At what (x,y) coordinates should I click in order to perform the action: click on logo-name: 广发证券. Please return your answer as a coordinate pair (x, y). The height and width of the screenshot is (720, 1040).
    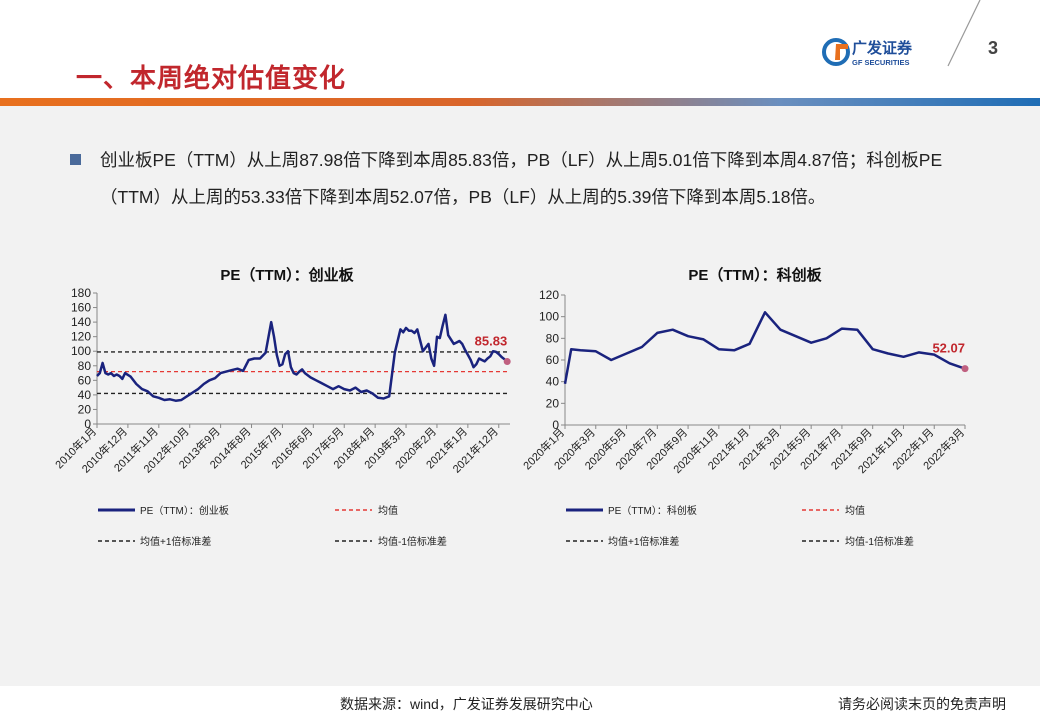
    Looking at the image, I should click on (882, 48).